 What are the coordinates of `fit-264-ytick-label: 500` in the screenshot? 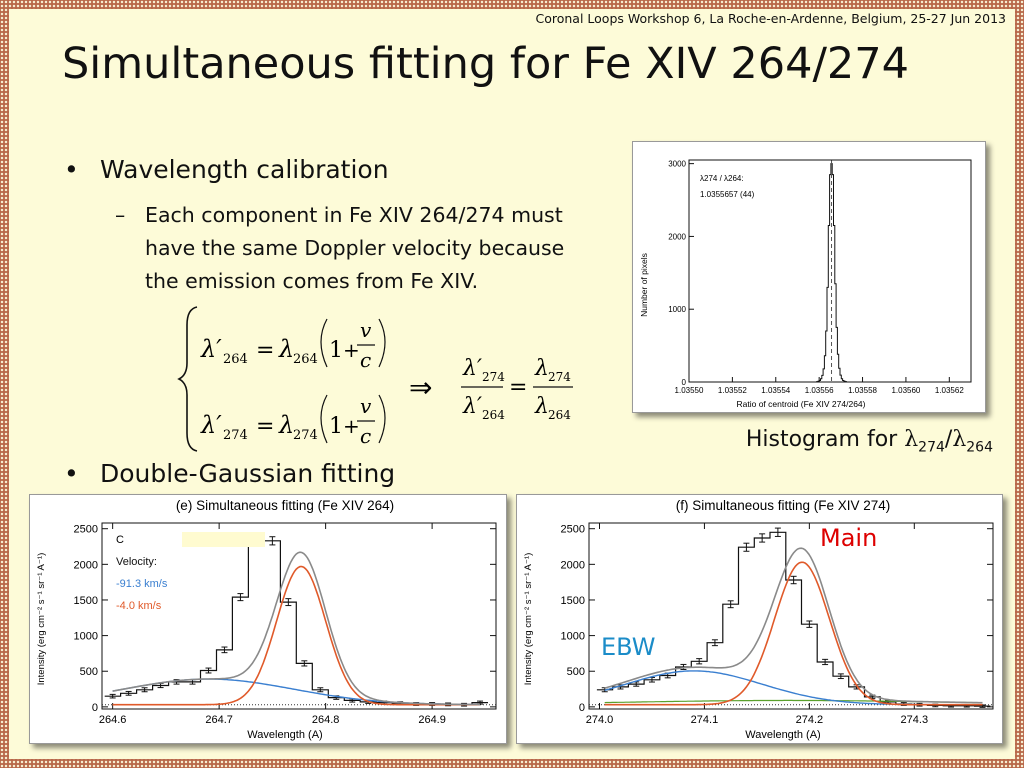 It's located at (89, 672).